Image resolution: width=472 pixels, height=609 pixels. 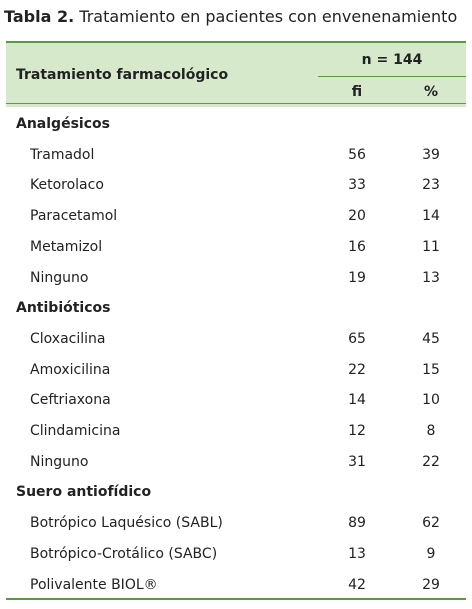 I want to click on caption-label: Tabla 2., so click(x=39, y=16).